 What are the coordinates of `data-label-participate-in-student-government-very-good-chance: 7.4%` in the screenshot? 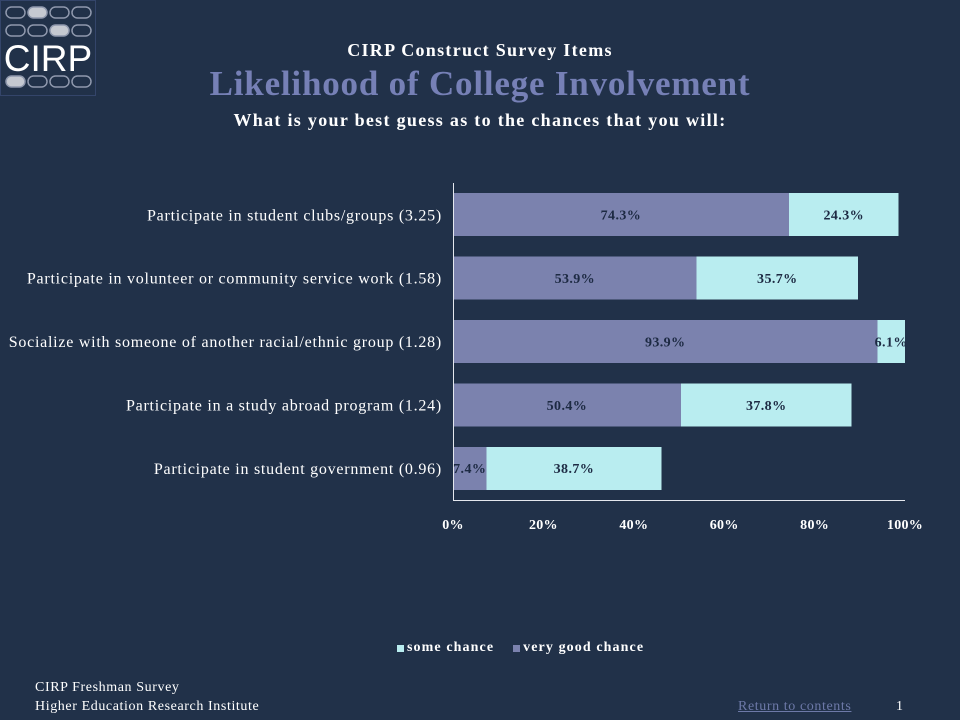 It's located at (469, 469).